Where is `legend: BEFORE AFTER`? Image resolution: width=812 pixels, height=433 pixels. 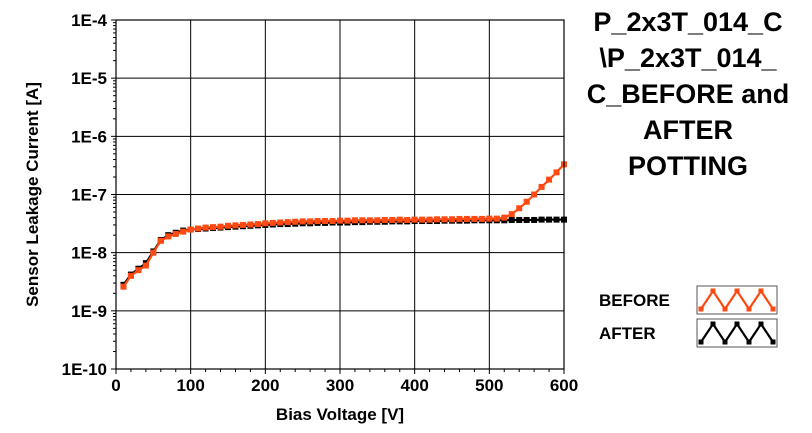
legend: BEFORE AFTER is located at coordinates (688, 316).